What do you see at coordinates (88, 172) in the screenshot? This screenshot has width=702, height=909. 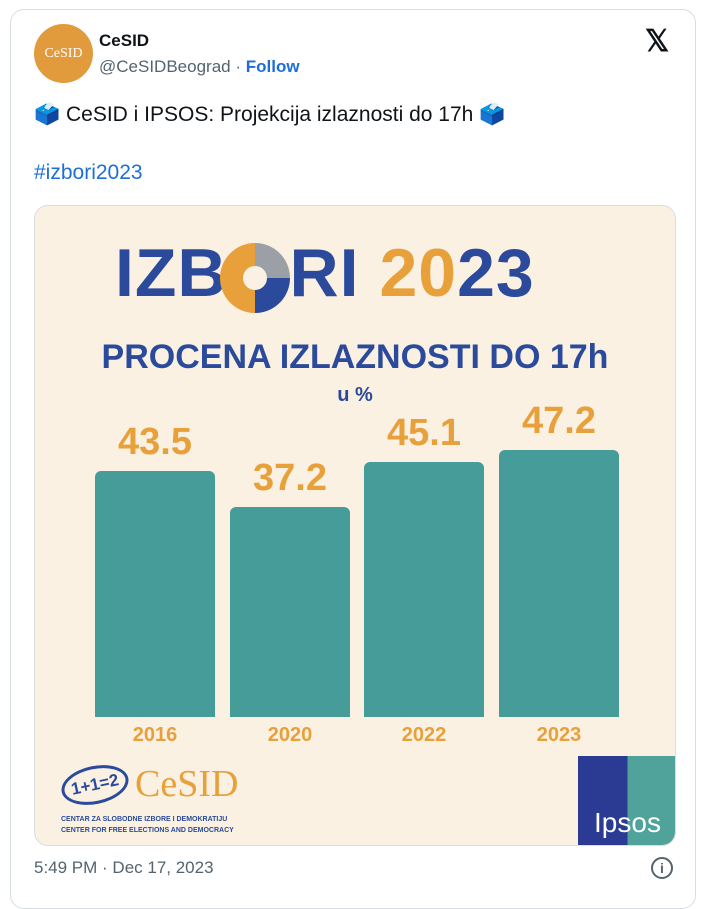 I see `hashtag-link: #izbori2023` at bounding box center [88, 172].